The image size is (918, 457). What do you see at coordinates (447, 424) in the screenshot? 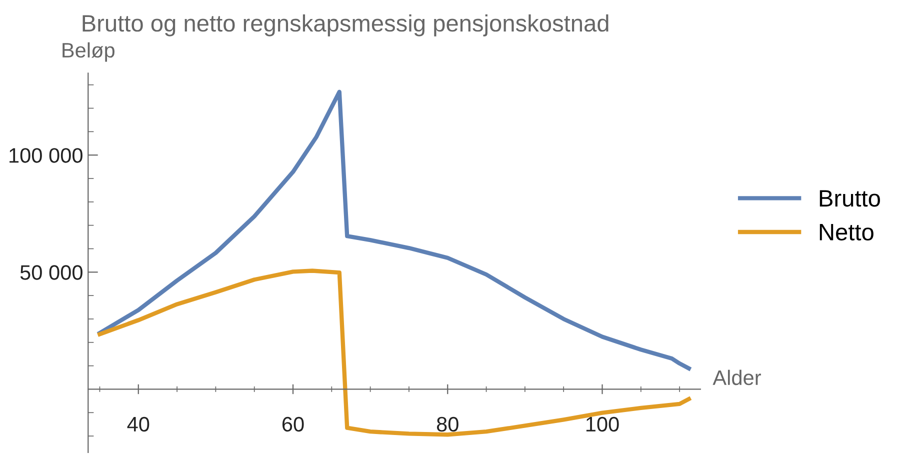
I see `x-tick-label: 80` at bounding box center [447, 424].